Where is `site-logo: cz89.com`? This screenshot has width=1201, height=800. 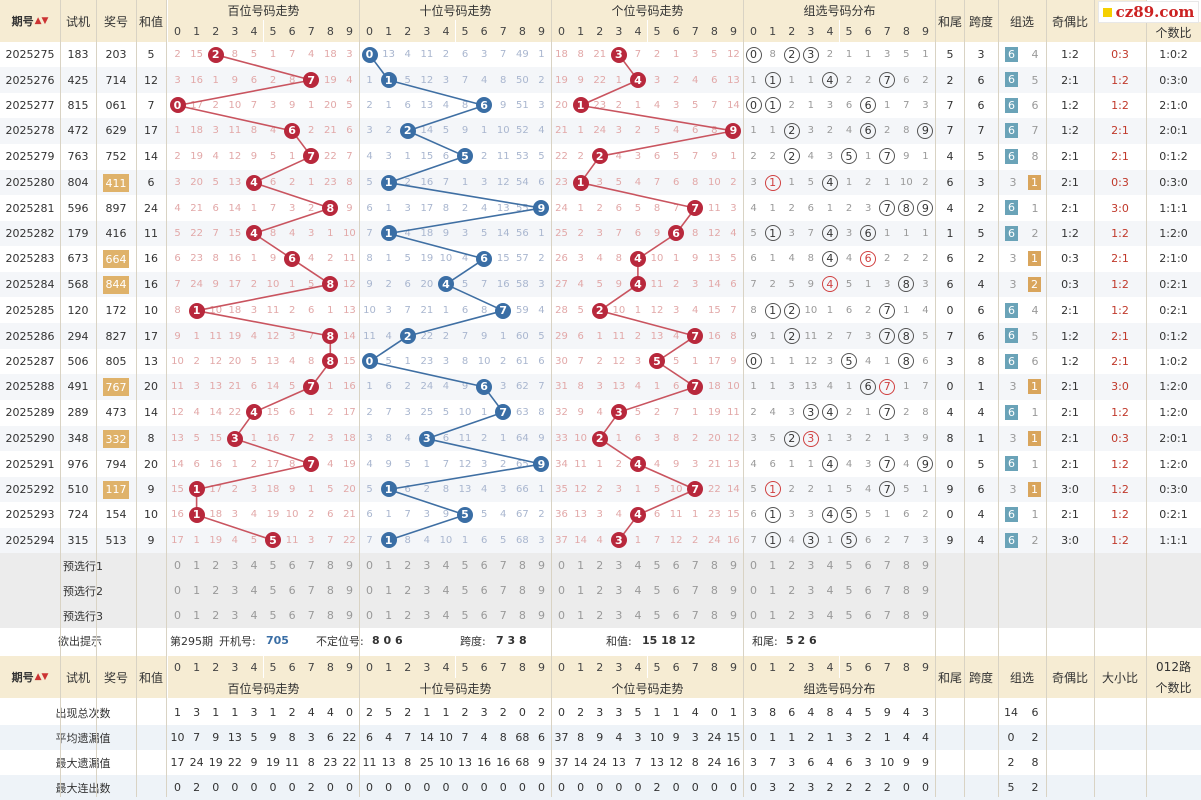 site-logo: cz89.com is located at coordinates (1148, 12).